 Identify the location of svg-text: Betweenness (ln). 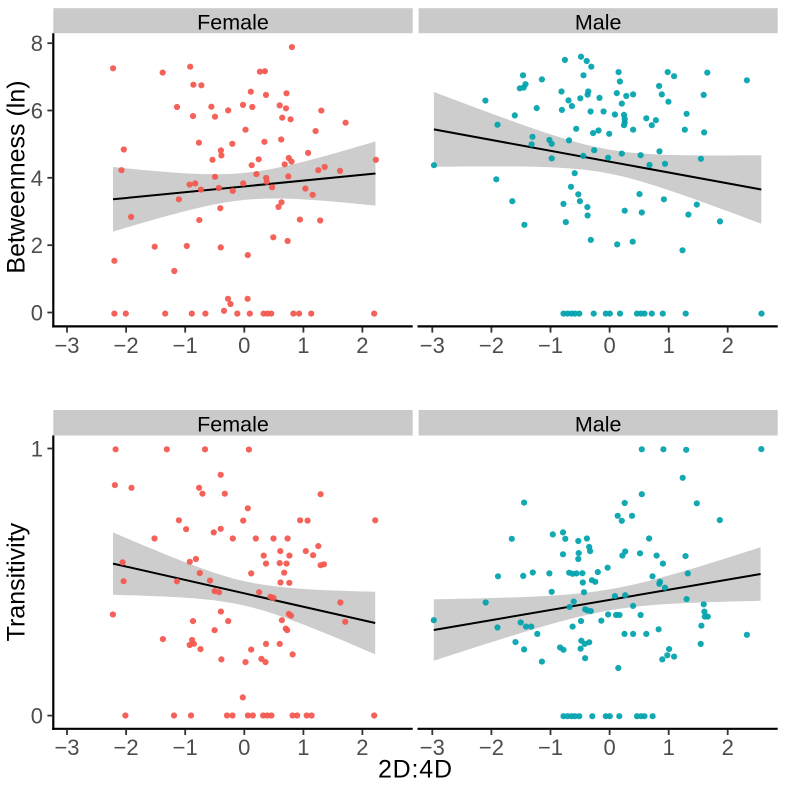
(17, 176).